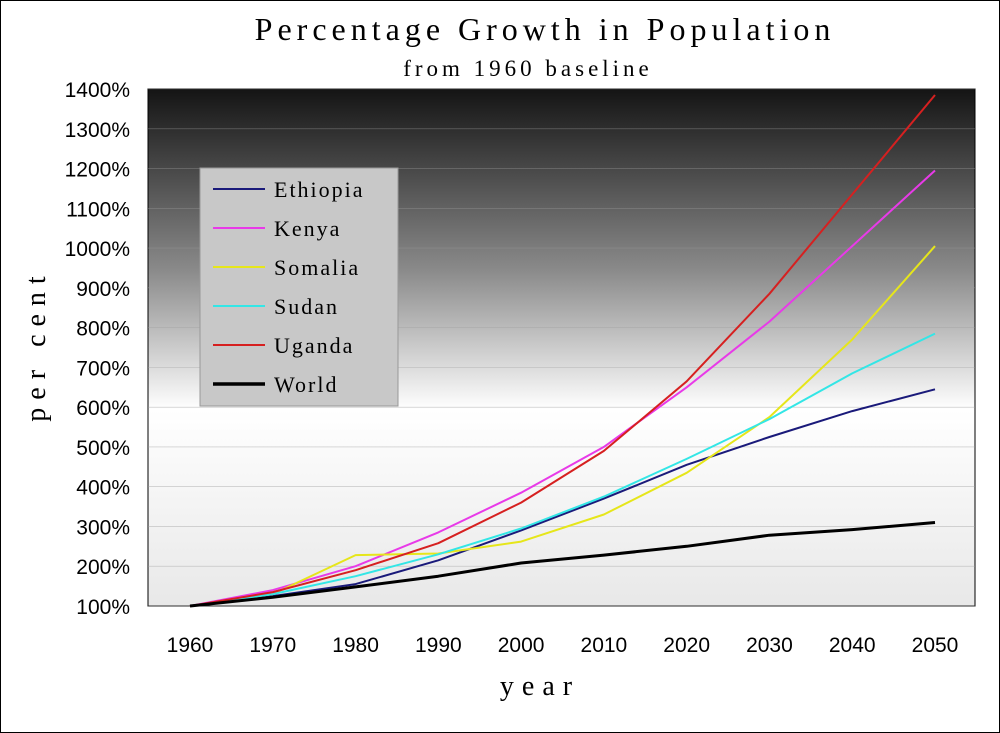  Describe the element at coordinates (314, 345) in the screenshot. I see `legend-label-uganda: Uganda` at that location.